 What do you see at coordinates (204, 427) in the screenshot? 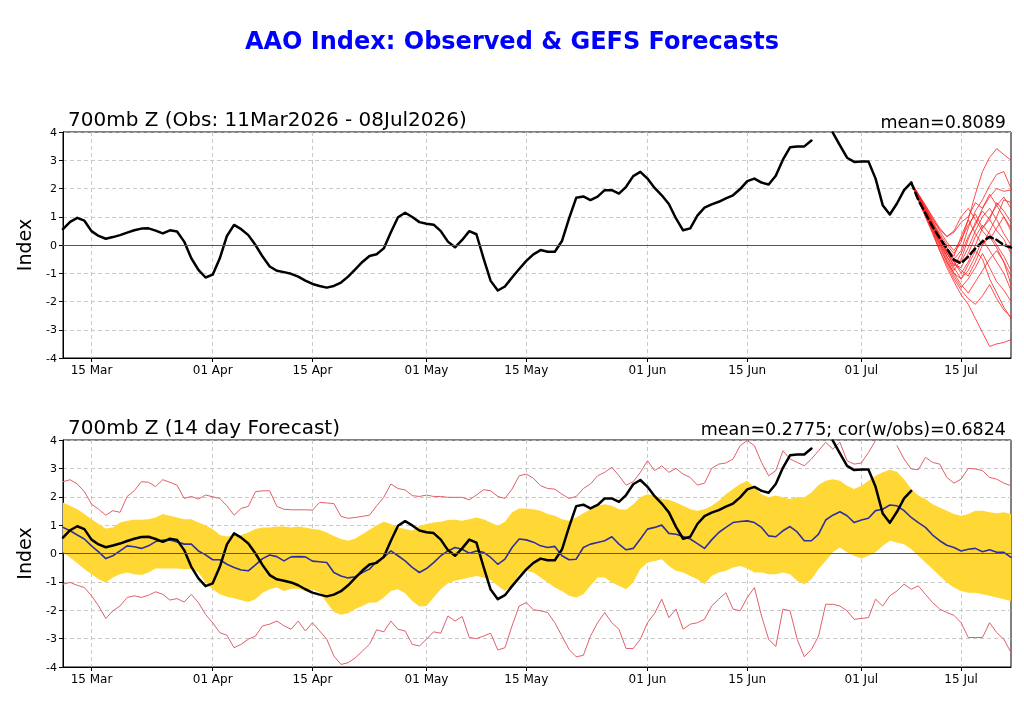
I see `chart-title: 700mb Z (14 day Forecast)` at bounding box center [204, 427].